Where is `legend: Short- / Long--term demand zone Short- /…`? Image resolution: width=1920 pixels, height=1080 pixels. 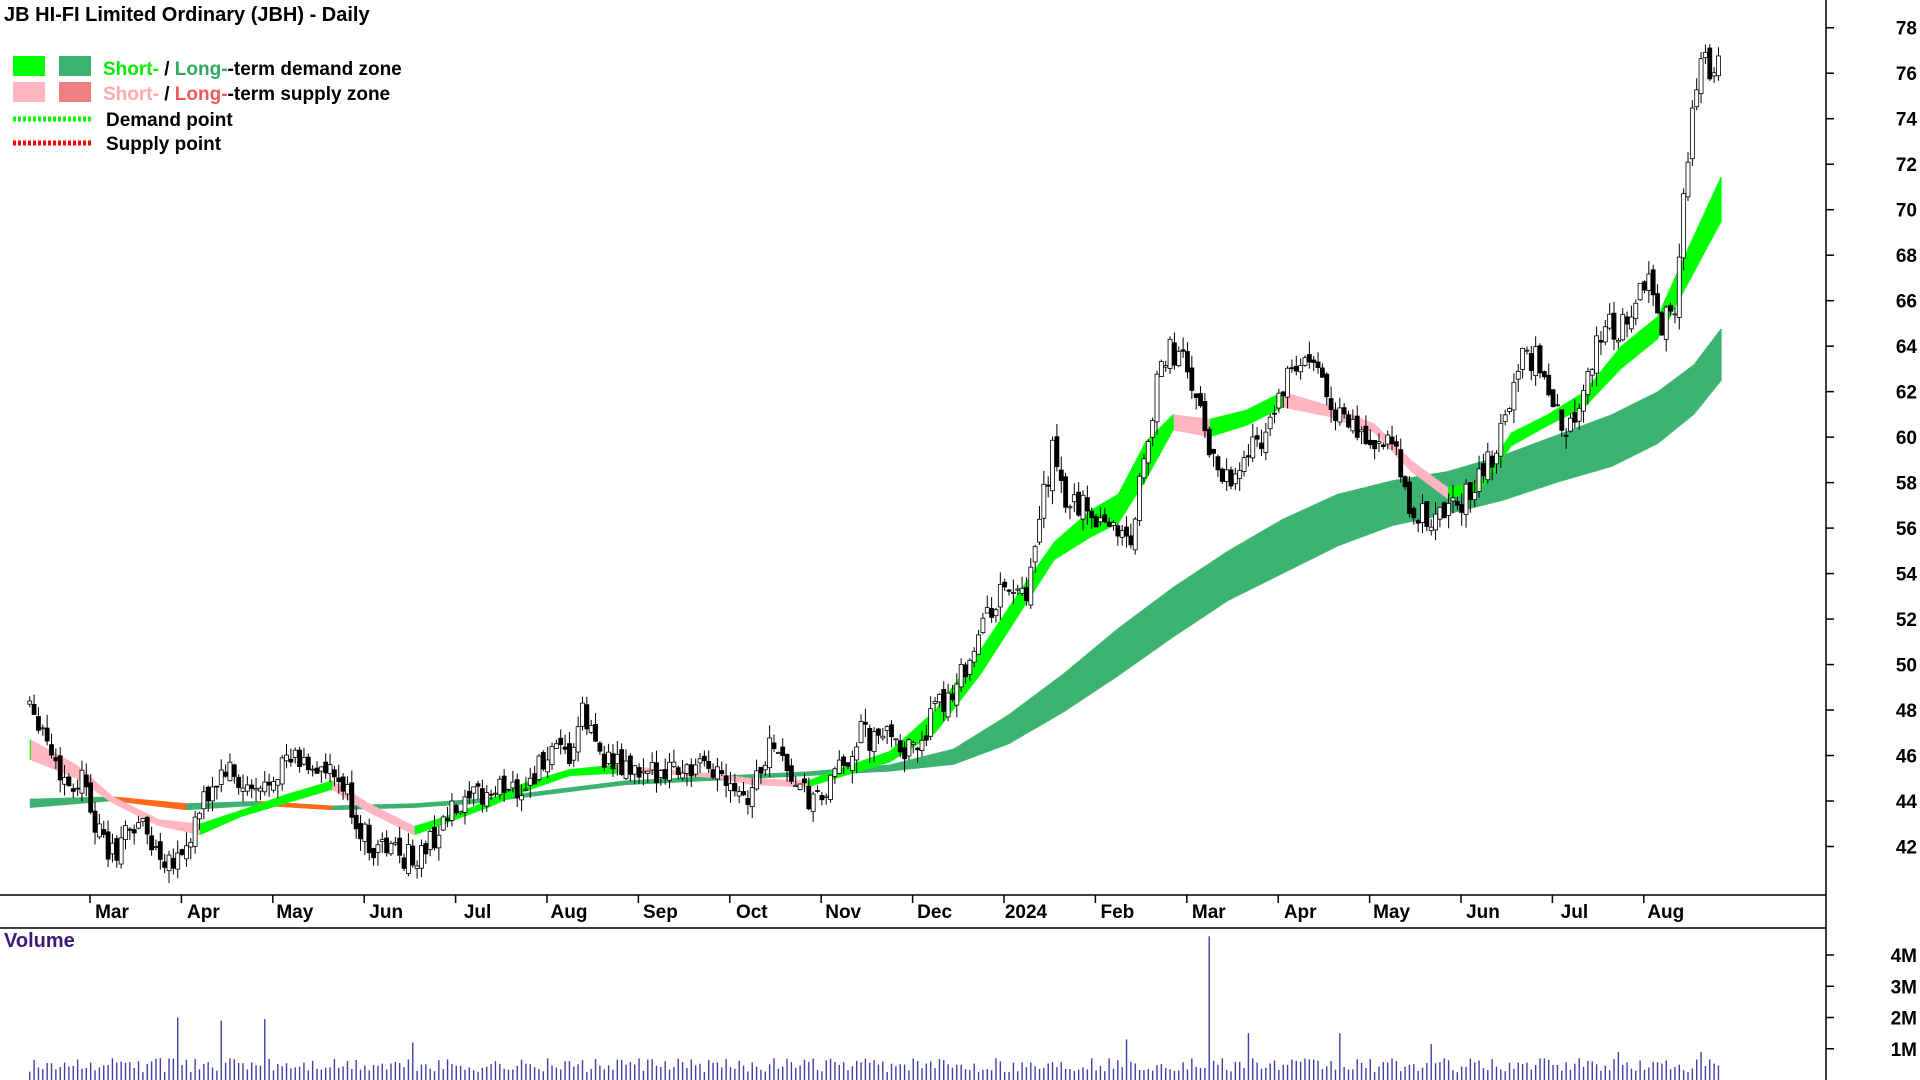 legend: Short- / Long--term demand zone Short- /… is located at coordinates (207, 105).